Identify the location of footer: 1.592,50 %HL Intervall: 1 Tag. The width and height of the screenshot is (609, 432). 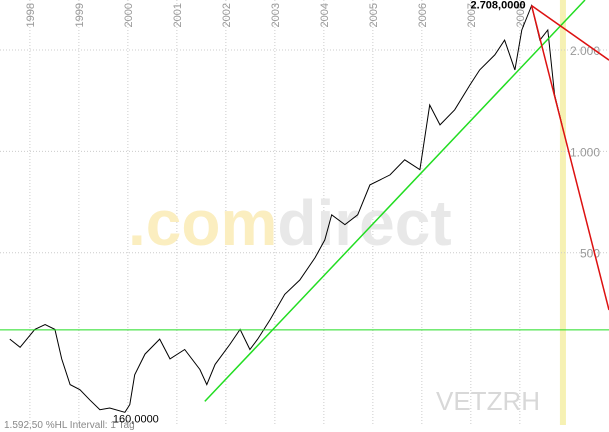
(69, 425).